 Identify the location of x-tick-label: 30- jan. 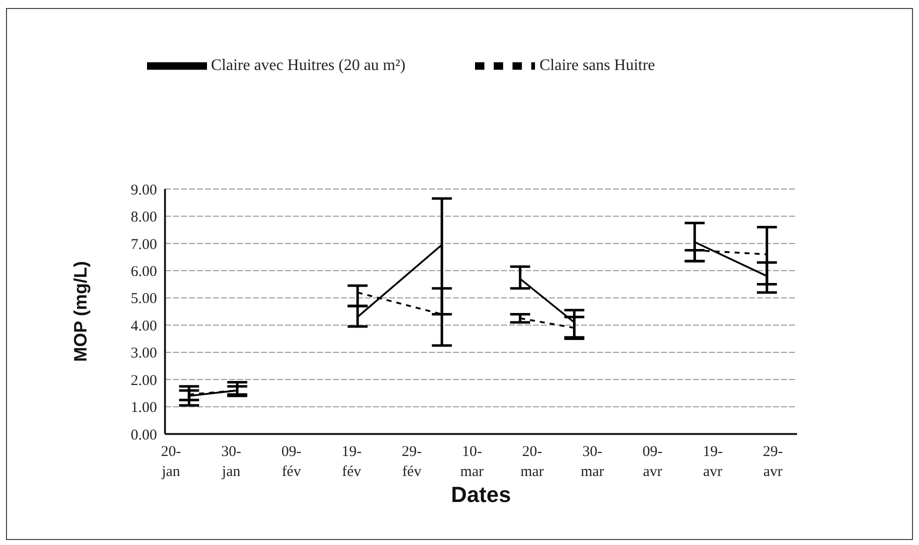
(231, 462).